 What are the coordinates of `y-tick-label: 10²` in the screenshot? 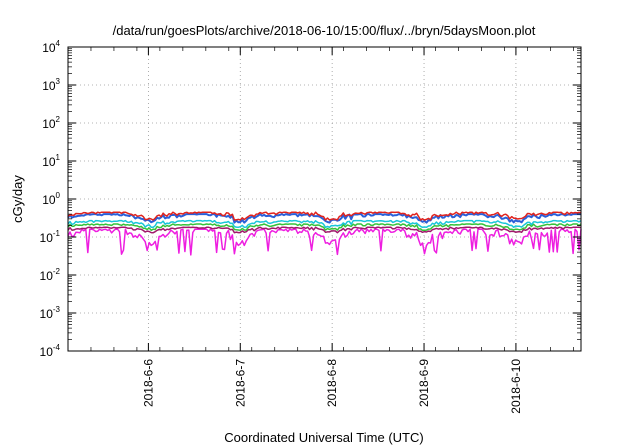 It's located at (51, 123).